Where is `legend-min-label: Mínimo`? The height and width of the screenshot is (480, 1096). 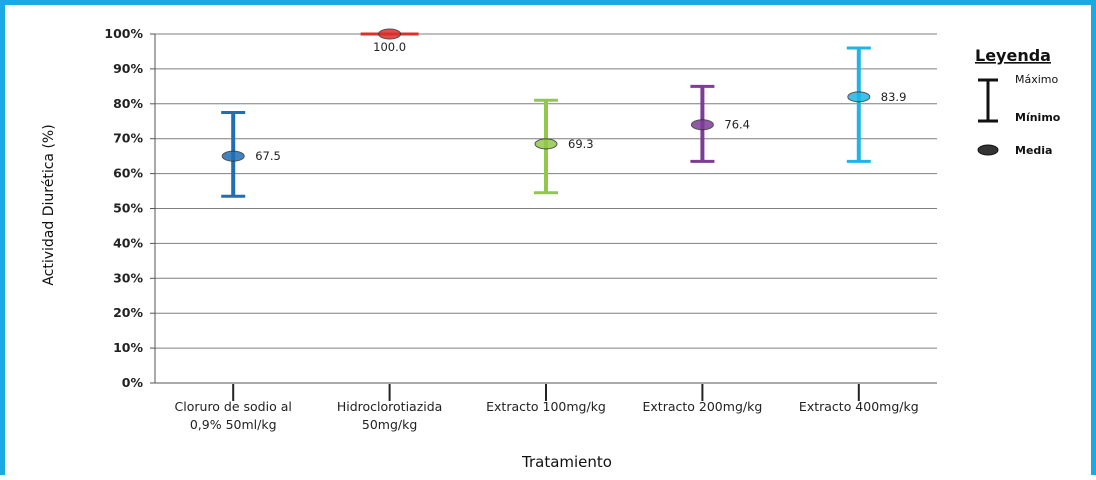 legend-min-label: Mínimo is located at coordinates (1038, 117).